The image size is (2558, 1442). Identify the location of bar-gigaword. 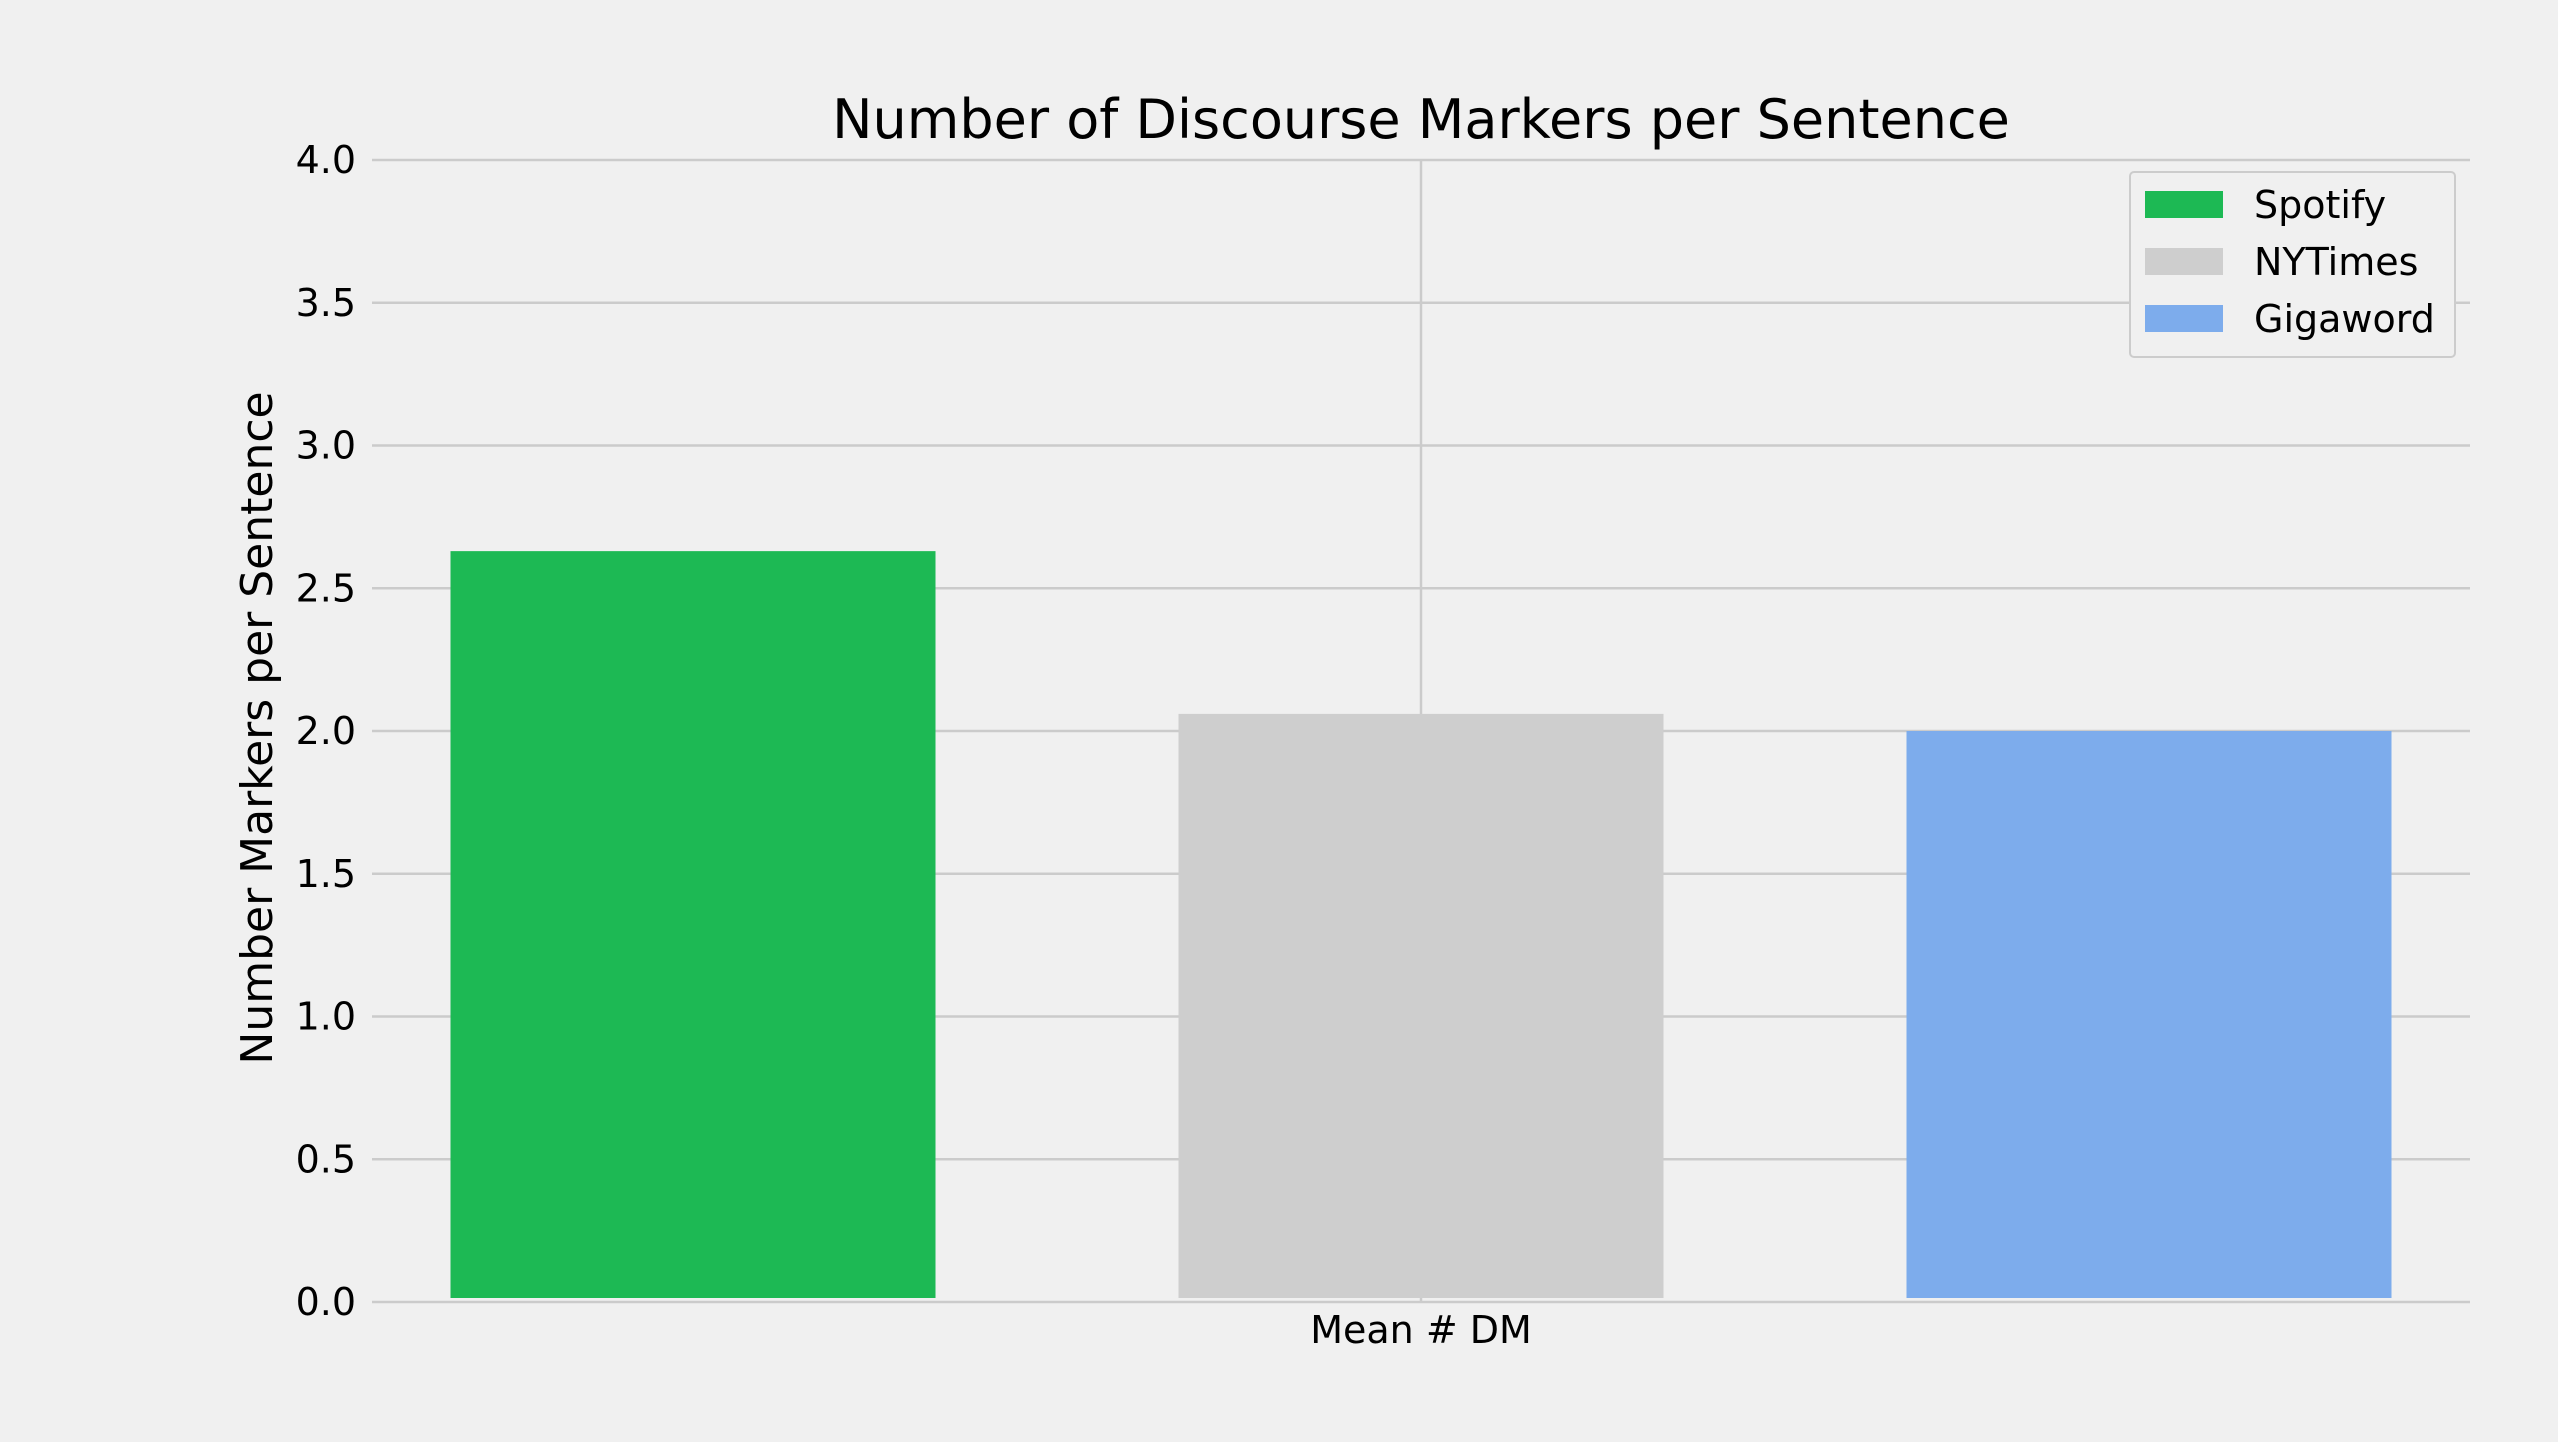
(2149, 1014).